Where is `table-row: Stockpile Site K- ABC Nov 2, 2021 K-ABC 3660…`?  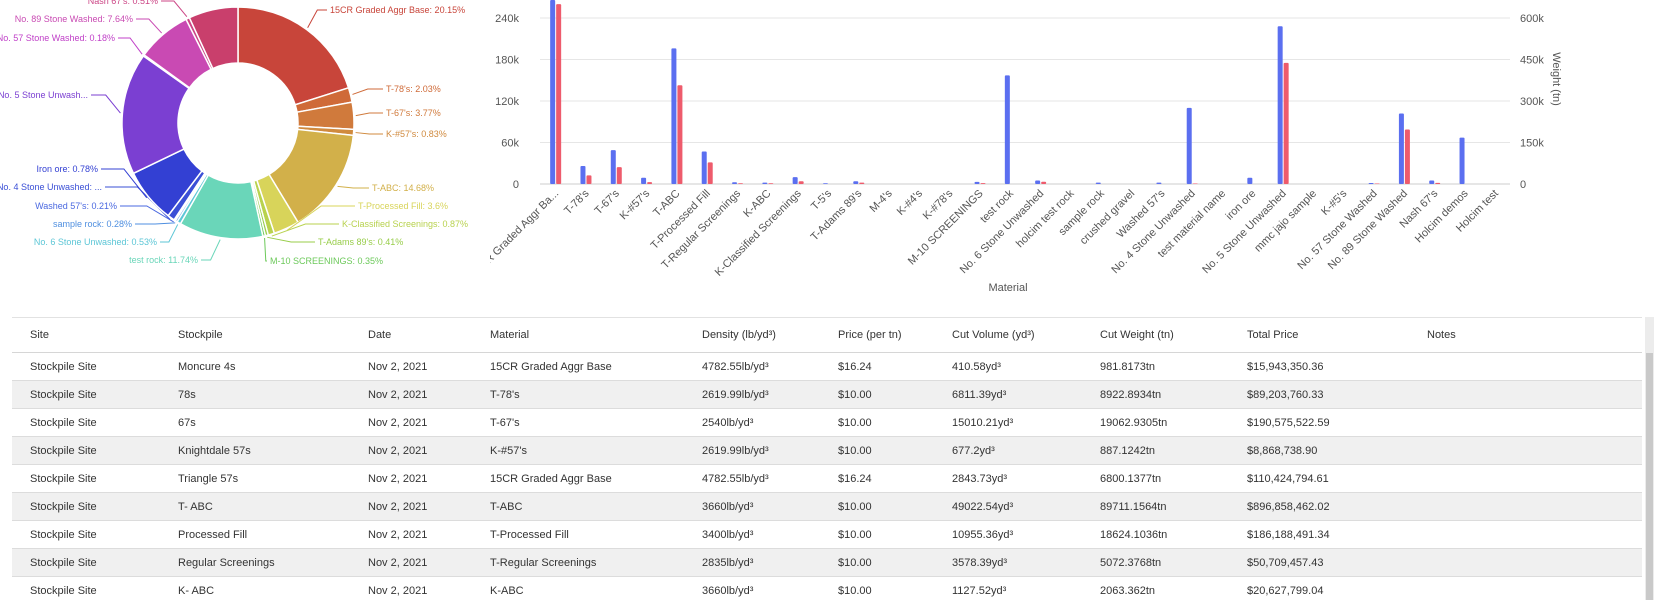 table-row: Stockpile Site K- ABC Nov 2, 2021 K-ABC 3660… is located at coordinates (827, 588).